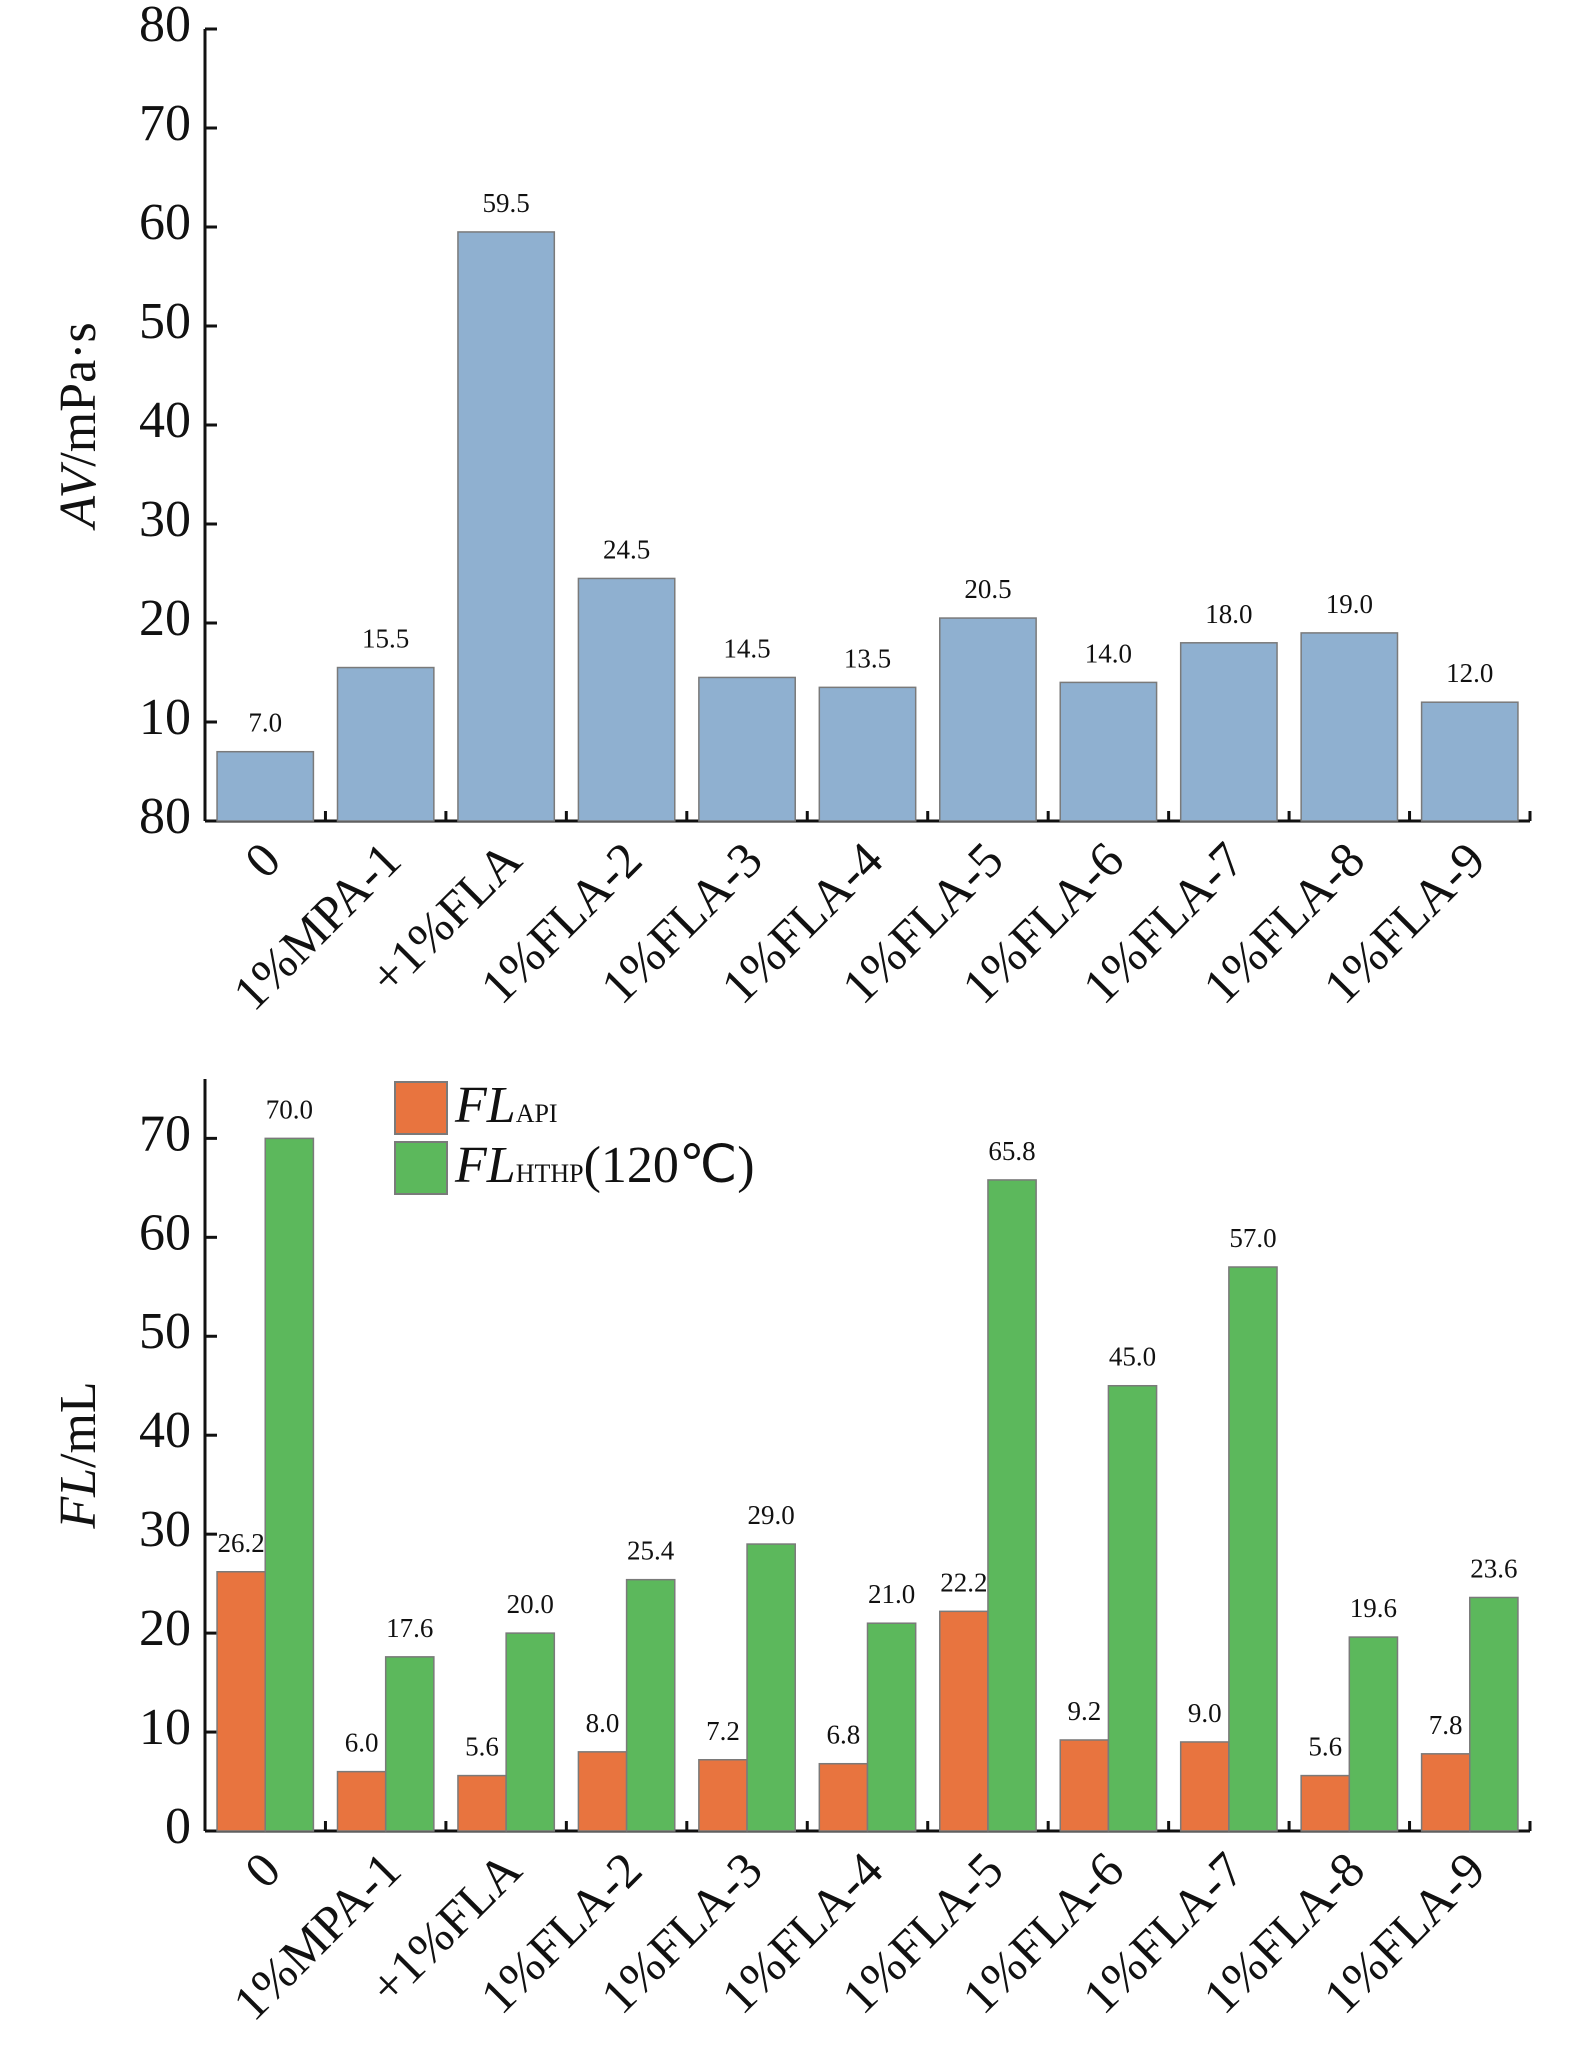  What do you see at coordinates (289, 1109) in the screenshot?
I see `value-label: 70.0` at bounding box center [289, 1109].